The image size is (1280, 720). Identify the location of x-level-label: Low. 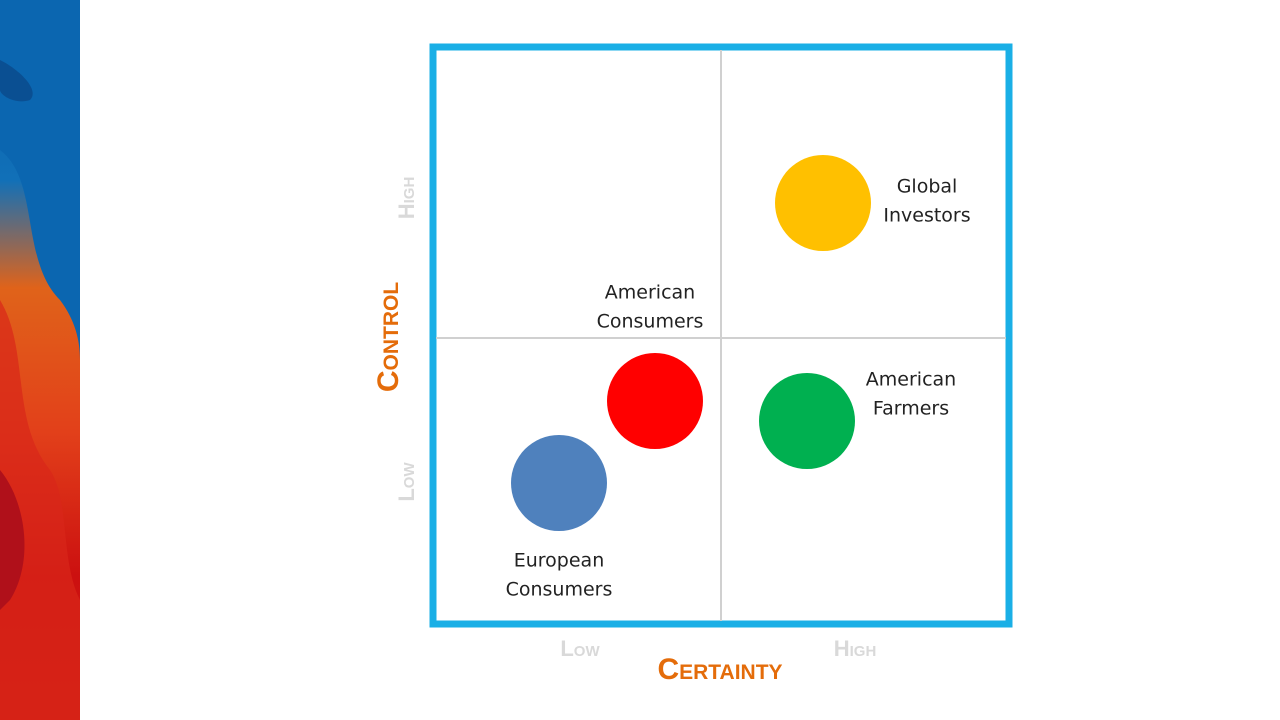
(580, 648).